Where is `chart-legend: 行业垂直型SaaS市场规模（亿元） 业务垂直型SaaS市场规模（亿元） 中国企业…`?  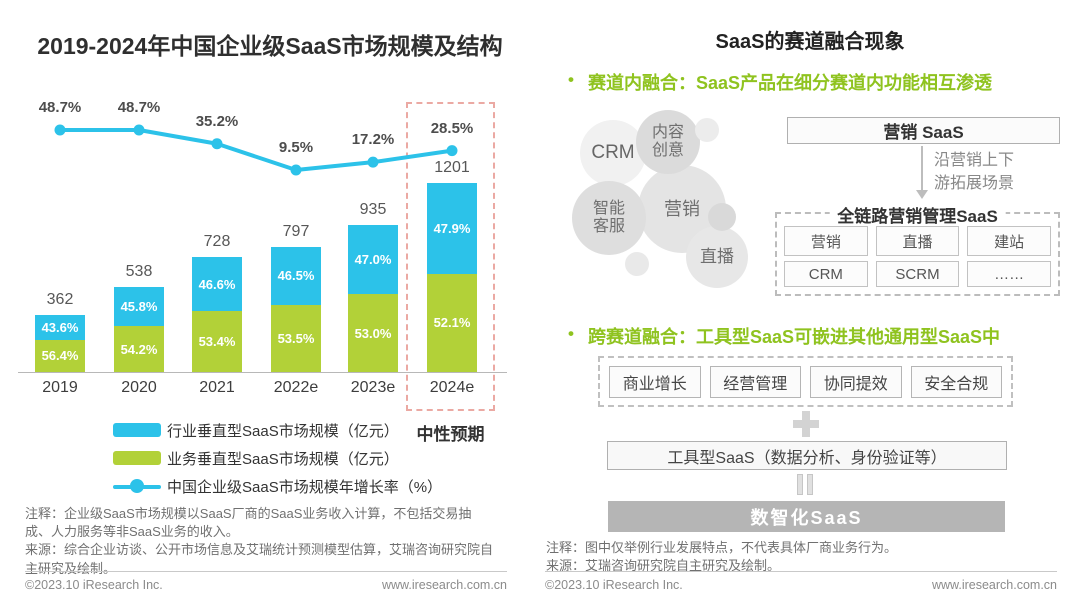
chart-legend: 行业垂直型SaaS市场规模（亿元） 业务垂直型SaaS市场规模（亿元） 中国企业… is located at coordinates (277, 458).